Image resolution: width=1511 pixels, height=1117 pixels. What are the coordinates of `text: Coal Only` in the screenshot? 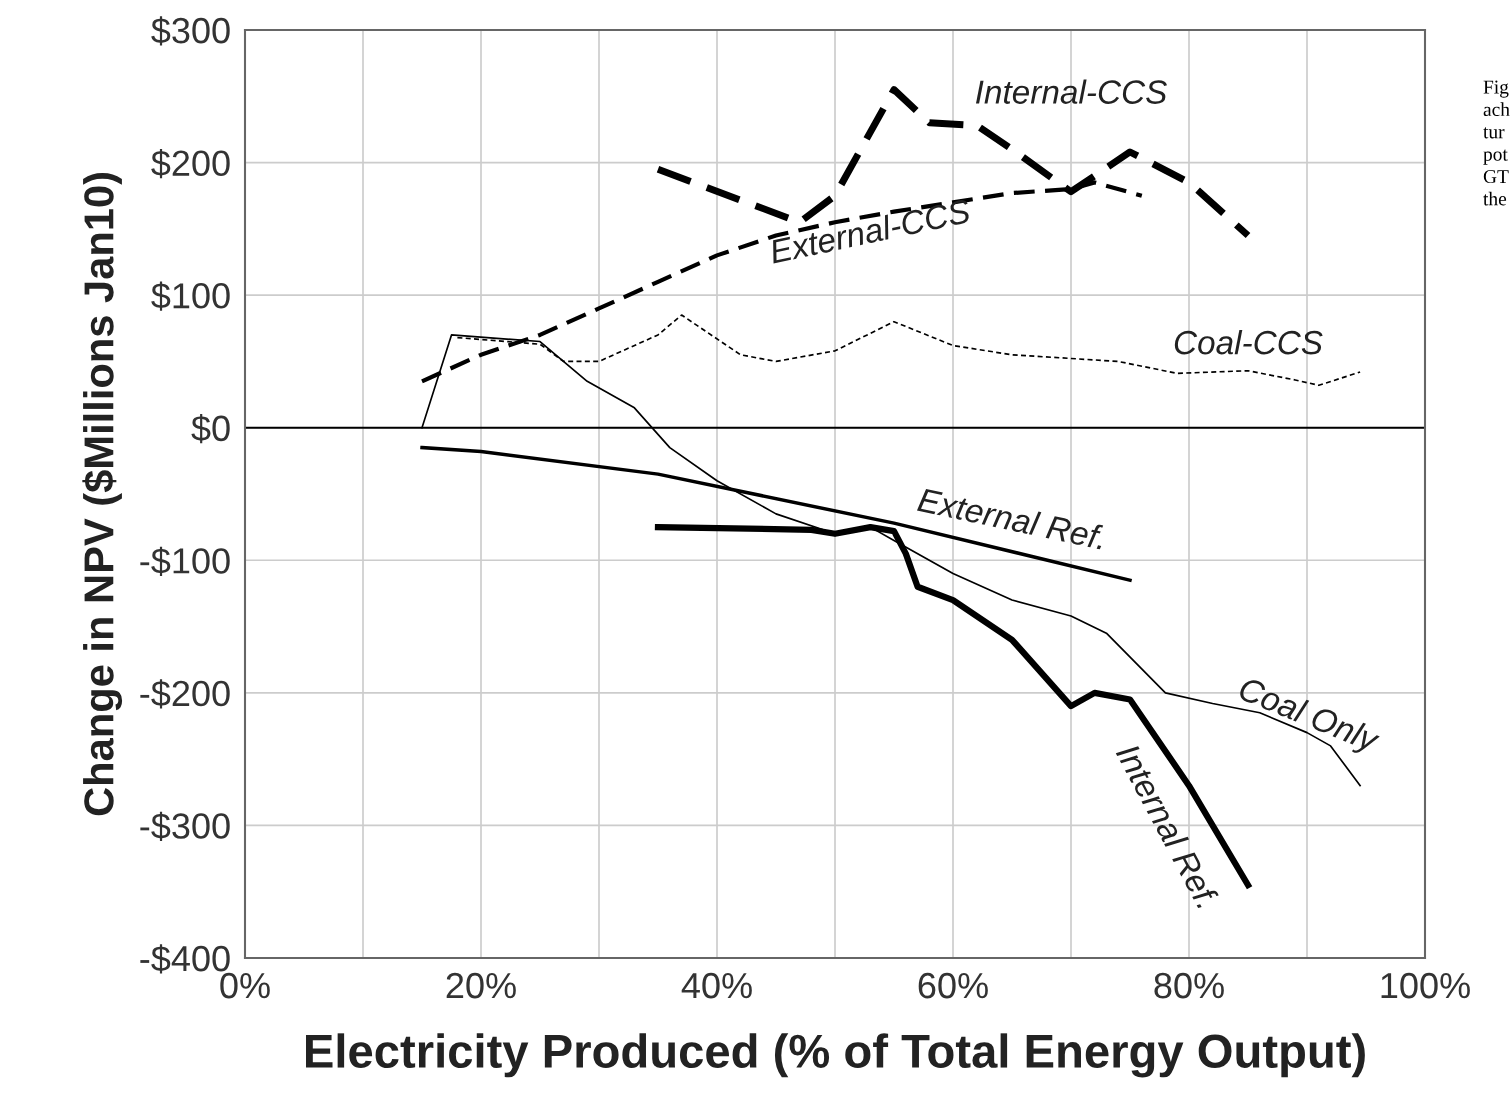 It's located at (1309, 717).